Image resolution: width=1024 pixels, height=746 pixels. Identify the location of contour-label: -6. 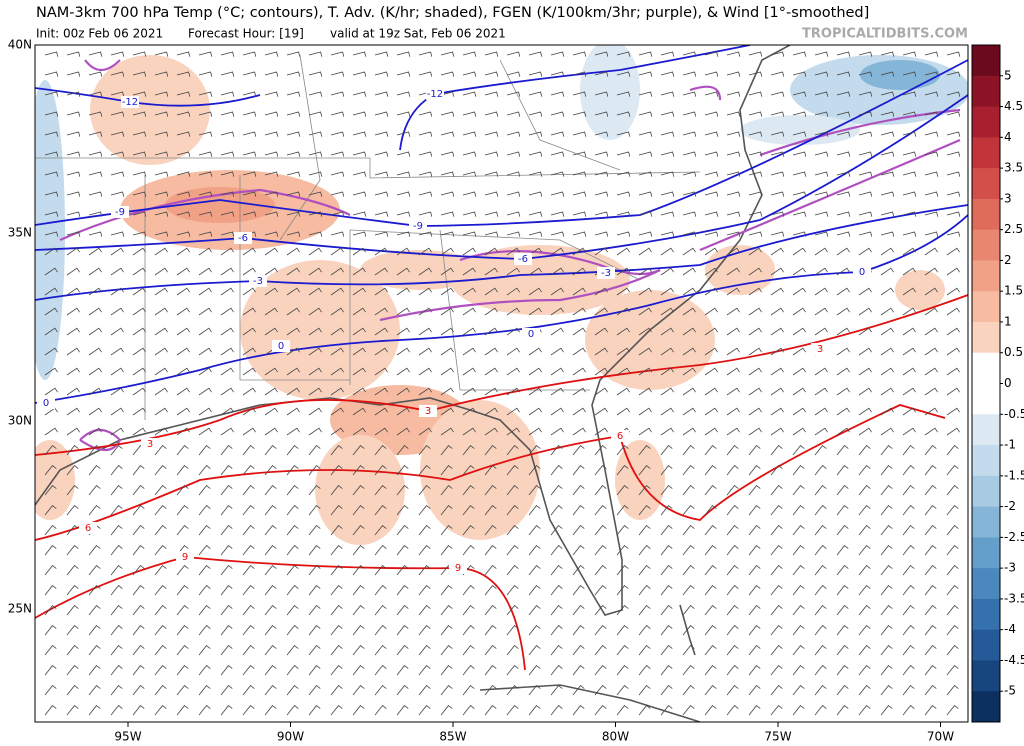
(523, 259).